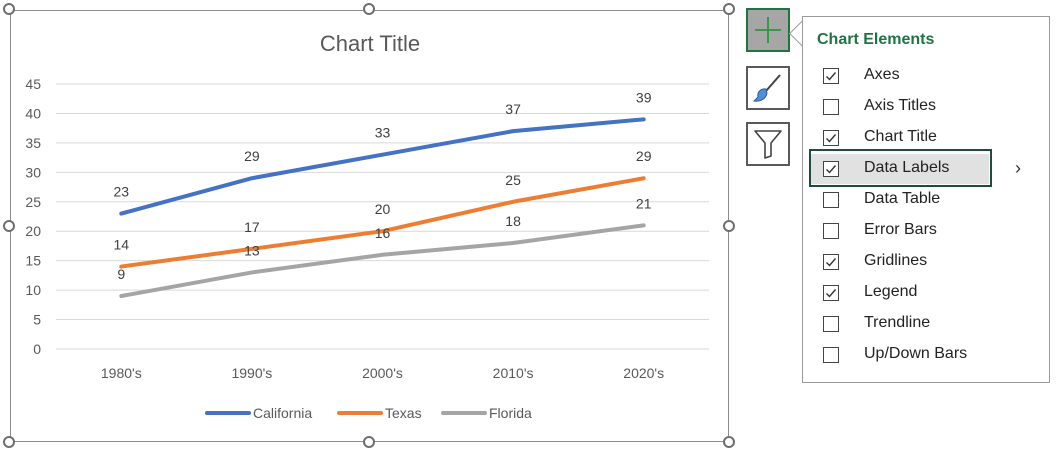  I want to click on data-label: 13, so click(252, 250).